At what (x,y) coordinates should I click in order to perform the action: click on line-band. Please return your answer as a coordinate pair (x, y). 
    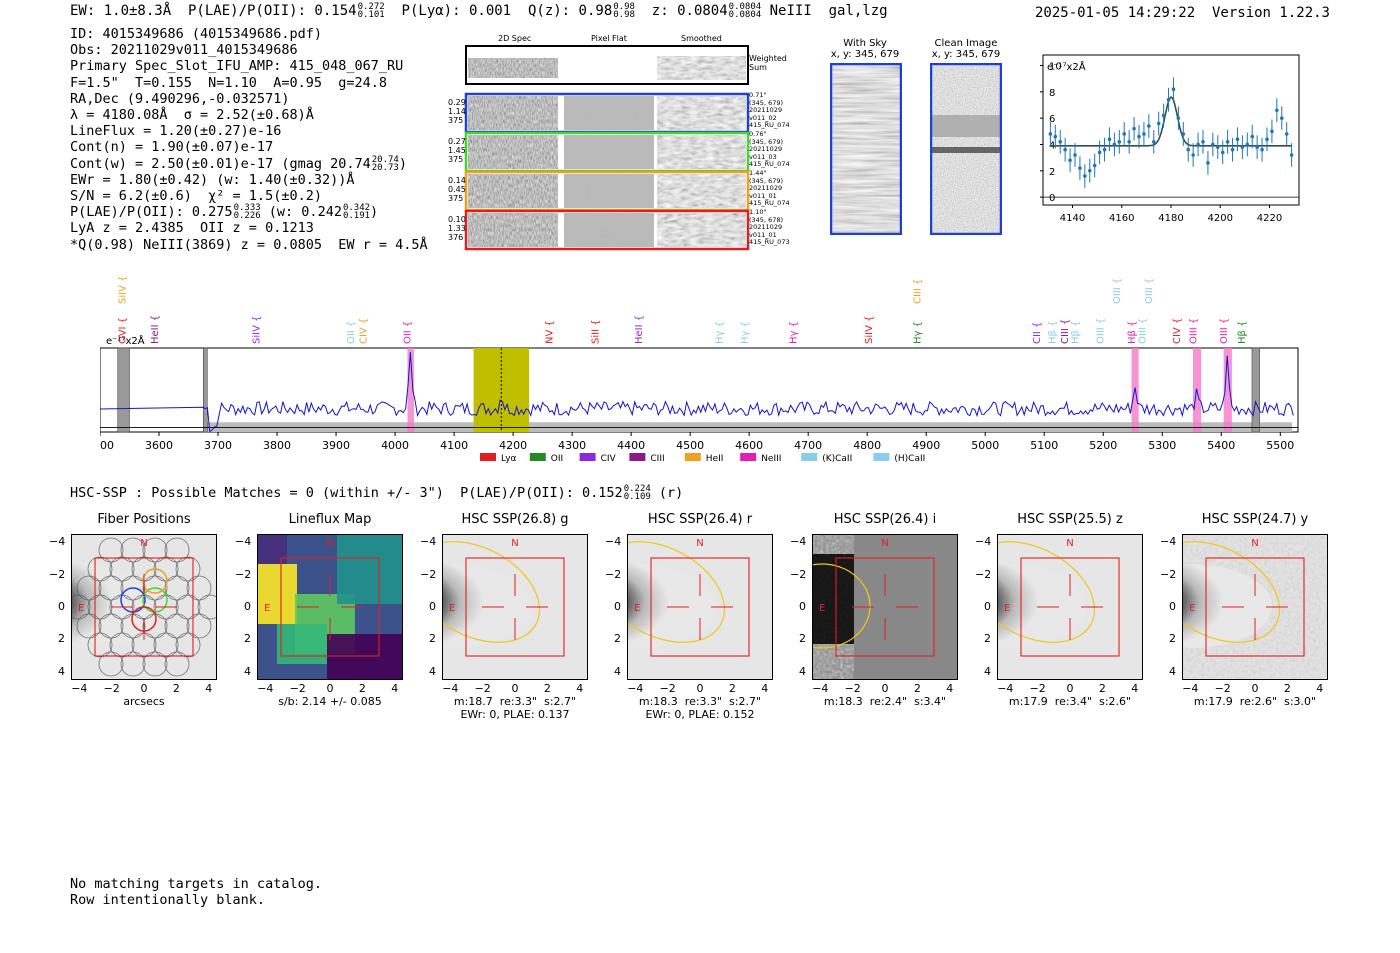
    Looking at the image, I should click on (410, 390).